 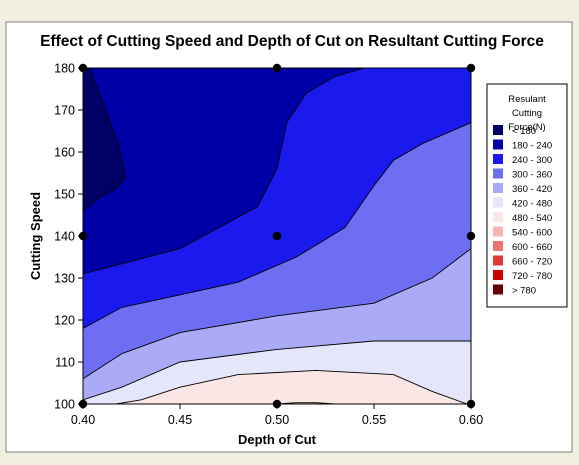 I want to click on y-tick-label: 170, so click(x=64, y=111).